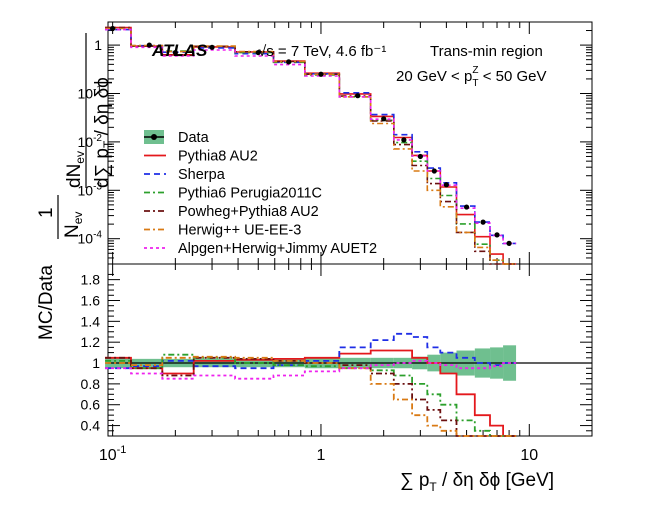 Image resolution: width=664 pixels, height=514 pixels. I want to click on svg-text: dNev, so click(75, 169).